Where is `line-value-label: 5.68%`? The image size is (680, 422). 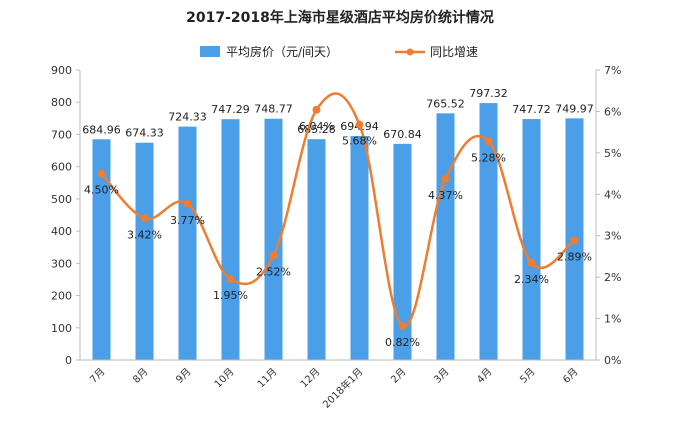
line-value-label: 5.68% is located at coordinates (359, 141).